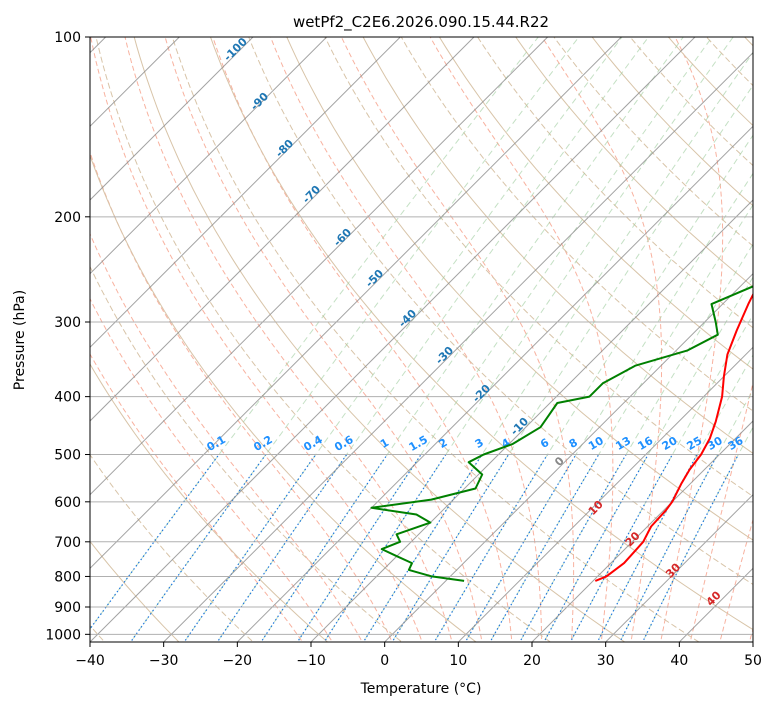  Describe the element at coordinates (63, 635) in the screenshot. I see `y-tick-label-1000: 1000` at that location.